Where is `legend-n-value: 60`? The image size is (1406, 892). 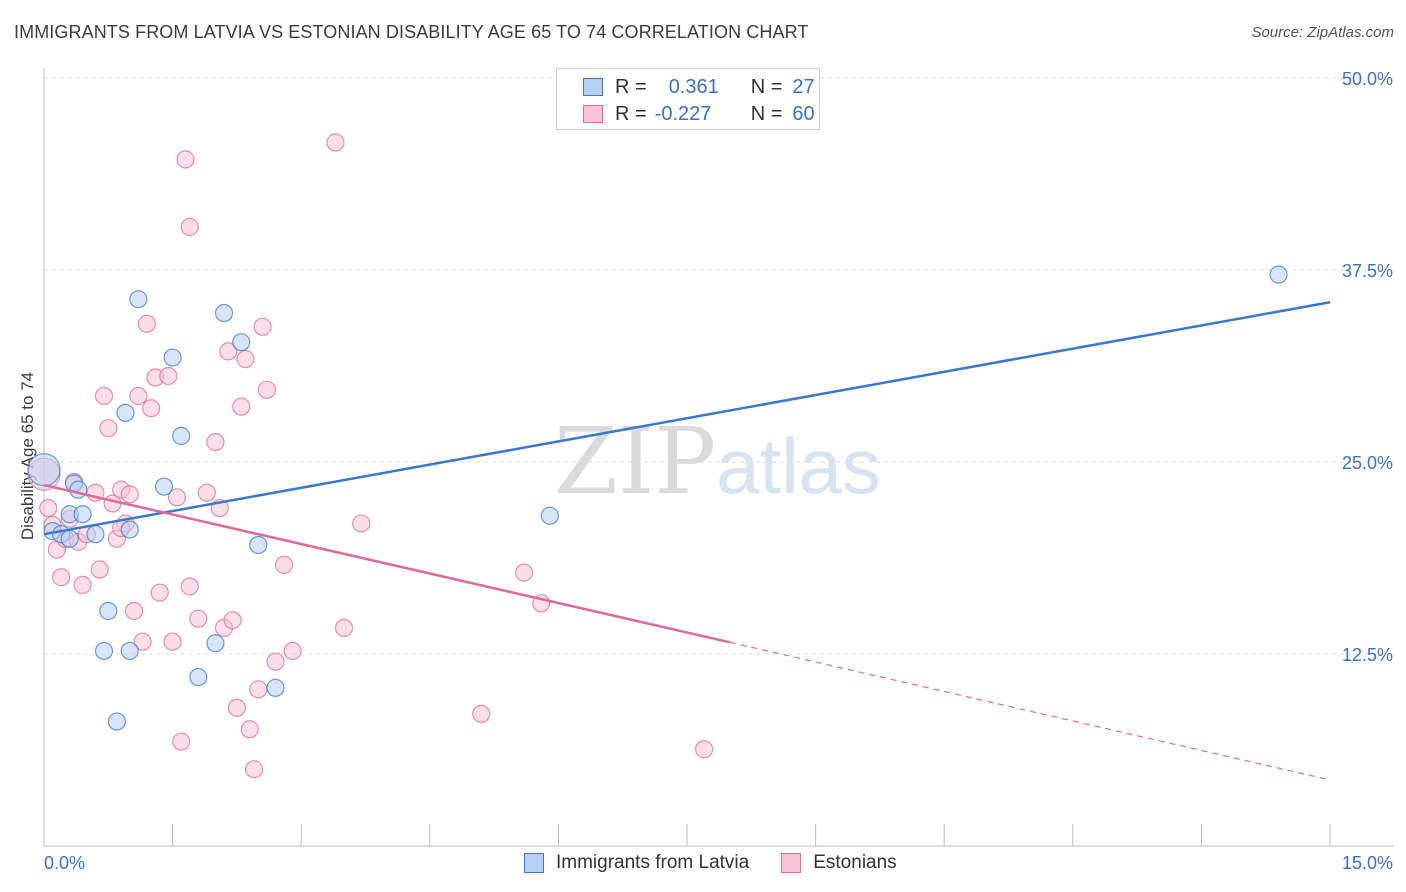 legend-n-value: 60 is located at coordinates (803, 113).